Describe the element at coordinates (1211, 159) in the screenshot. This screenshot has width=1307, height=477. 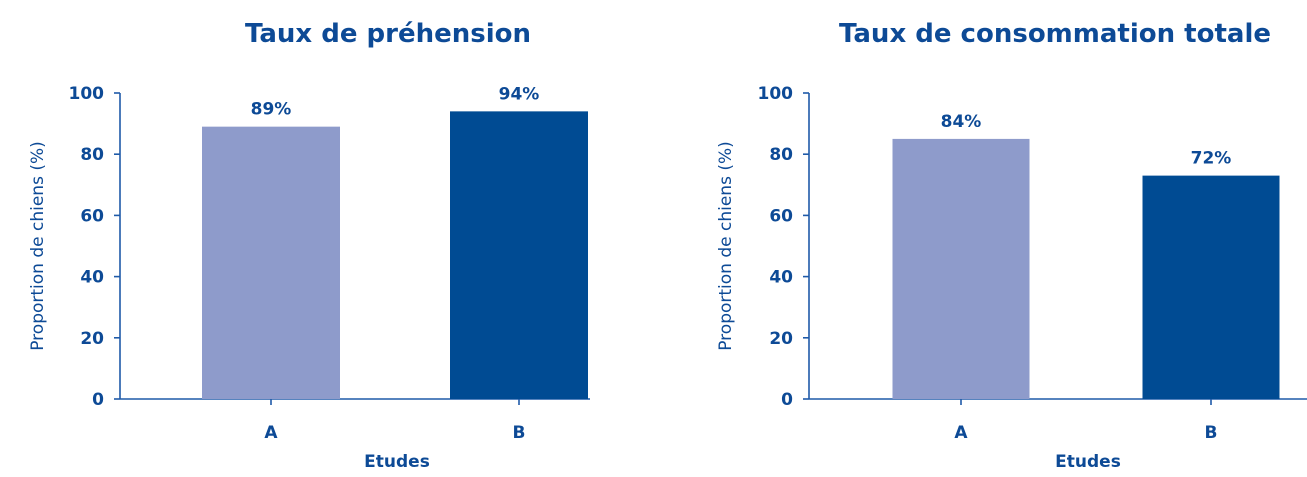
I see `data-label-b: 72%` at that location.